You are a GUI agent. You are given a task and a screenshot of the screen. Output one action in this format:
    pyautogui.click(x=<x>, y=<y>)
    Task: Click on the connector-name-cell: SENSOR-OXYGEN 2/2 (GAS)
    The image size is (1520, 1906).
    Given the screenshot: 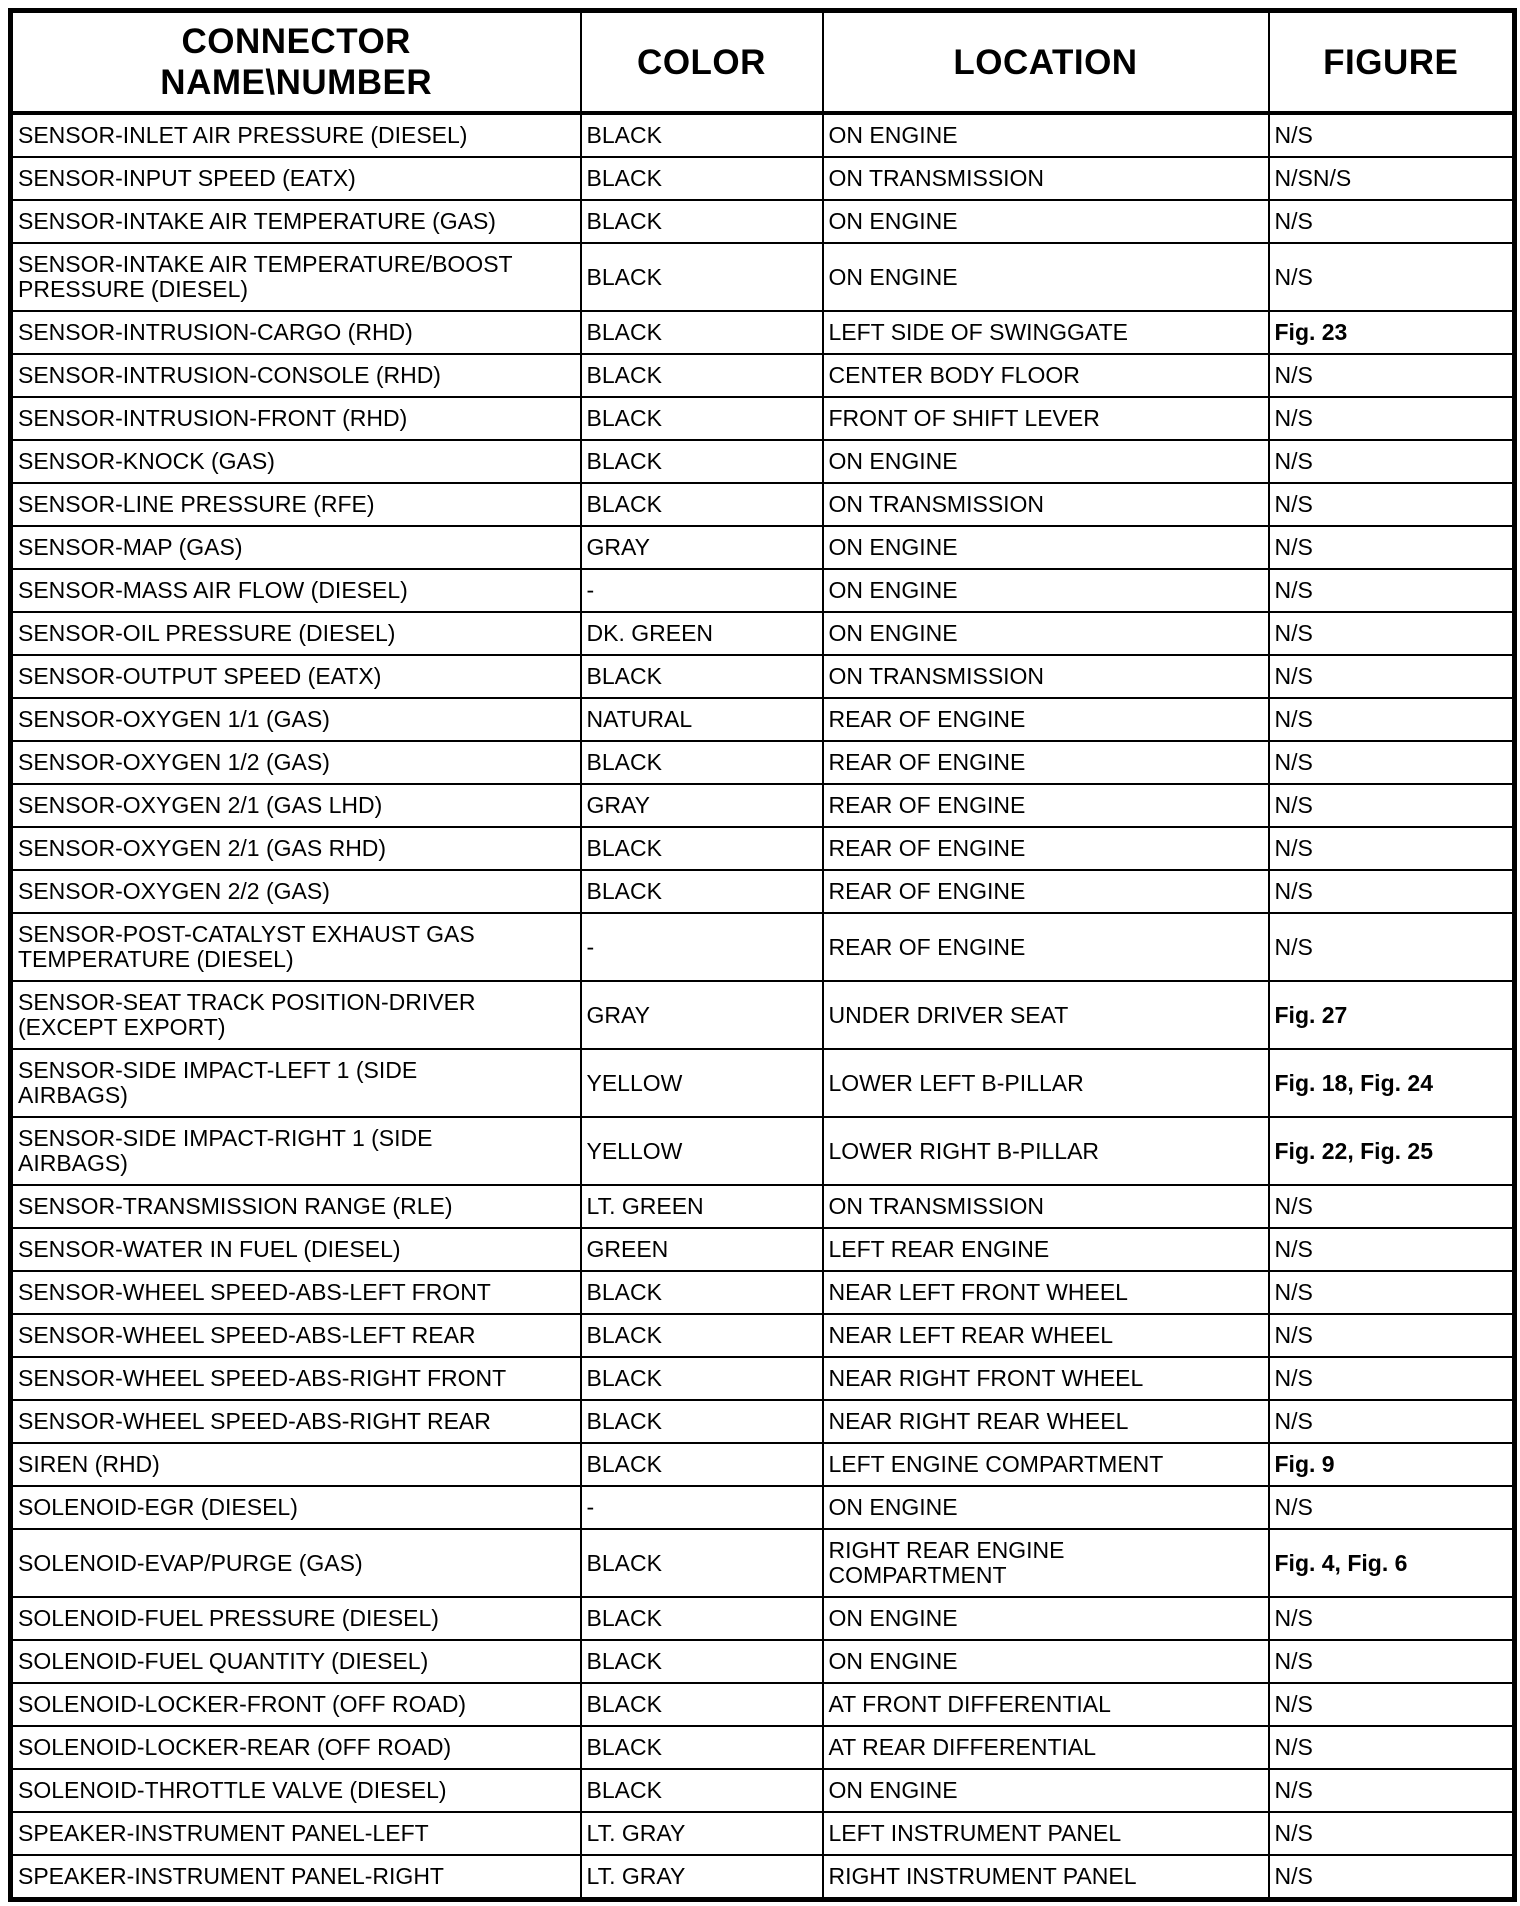 What is the action you would take?
    pyautogui.click(x=295, y=891)
    